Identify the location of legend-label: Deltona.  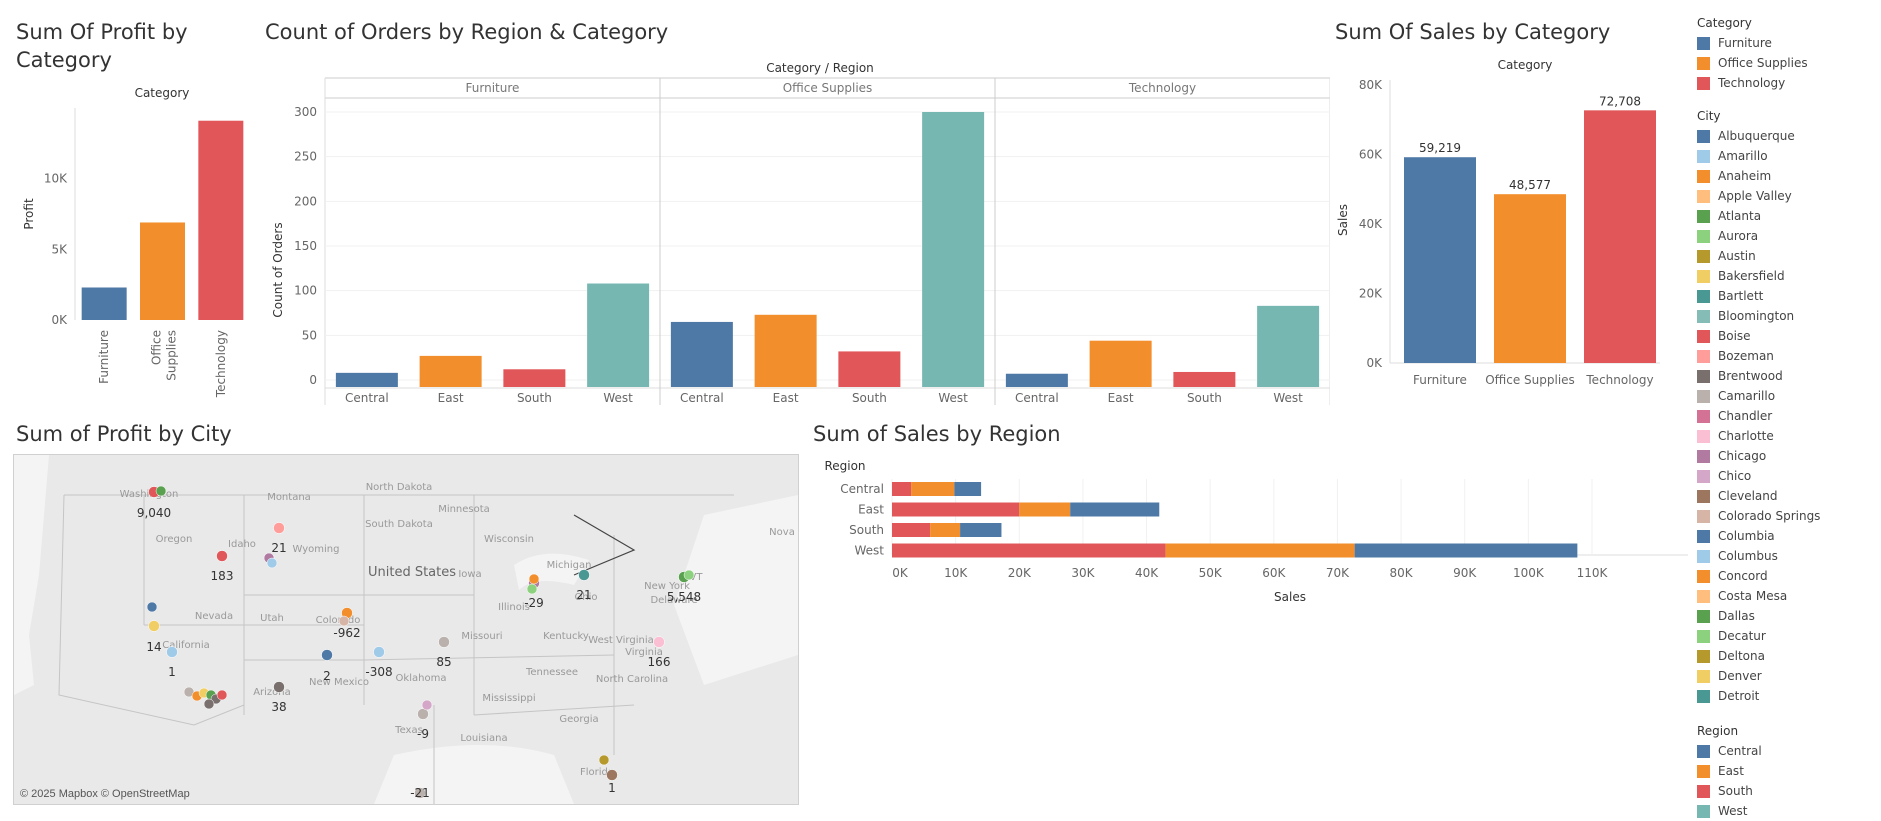
(1741, 656).